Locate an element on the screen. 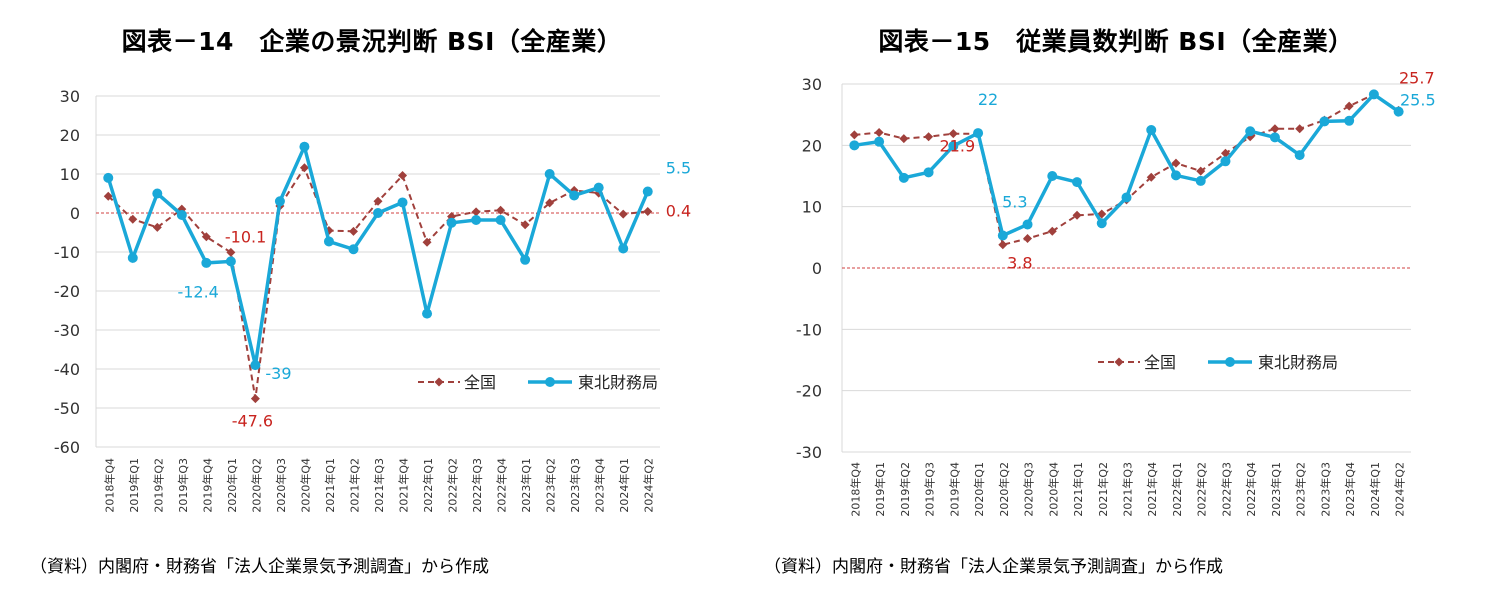  y-tick-label: -50 is located at coordinates (67, 408).